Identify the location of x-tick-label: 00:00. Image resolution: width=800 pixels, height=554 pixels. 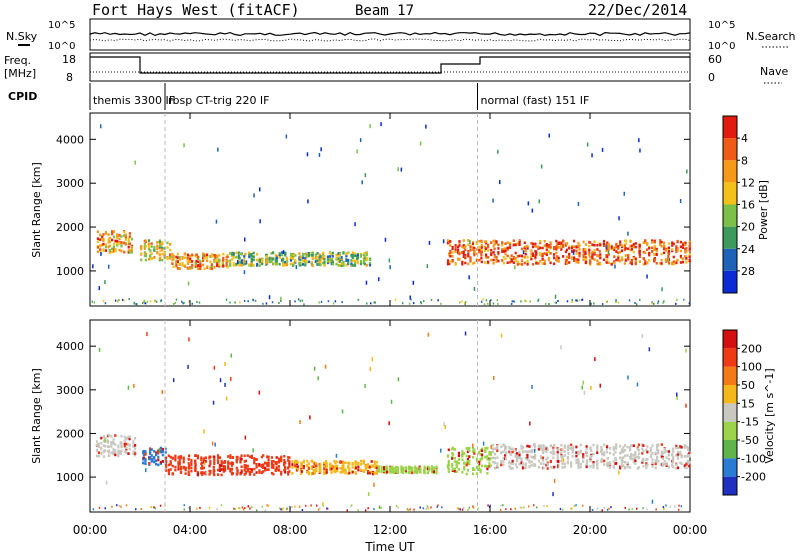
(90, 530).